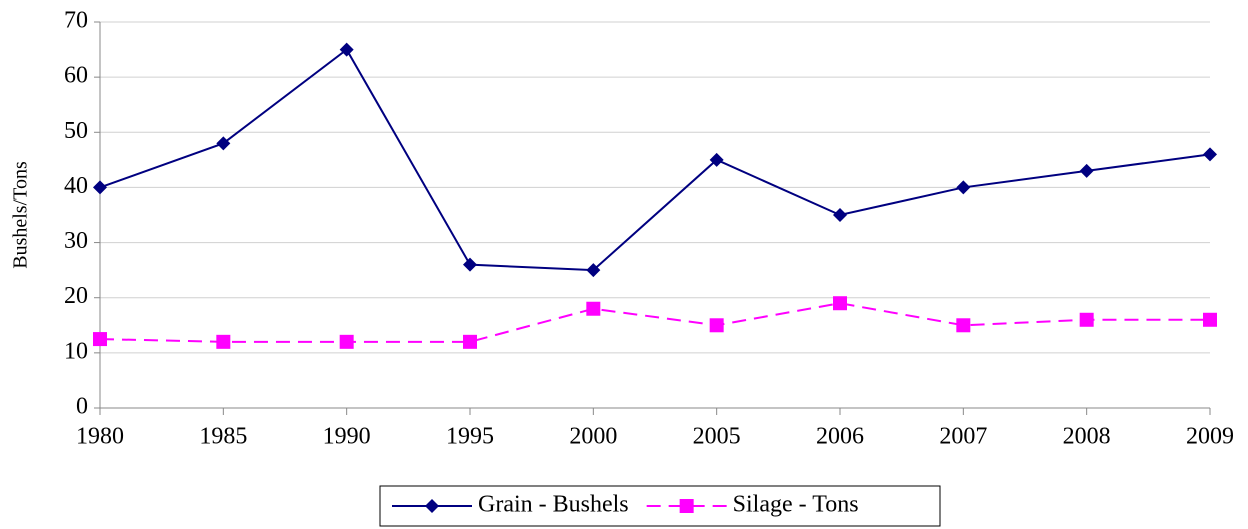 This screenshot has height=529, width=1248. Describe the element at coordinates (347, 437) in the screenshot. I see `x-tick-label: 1990` at that location.